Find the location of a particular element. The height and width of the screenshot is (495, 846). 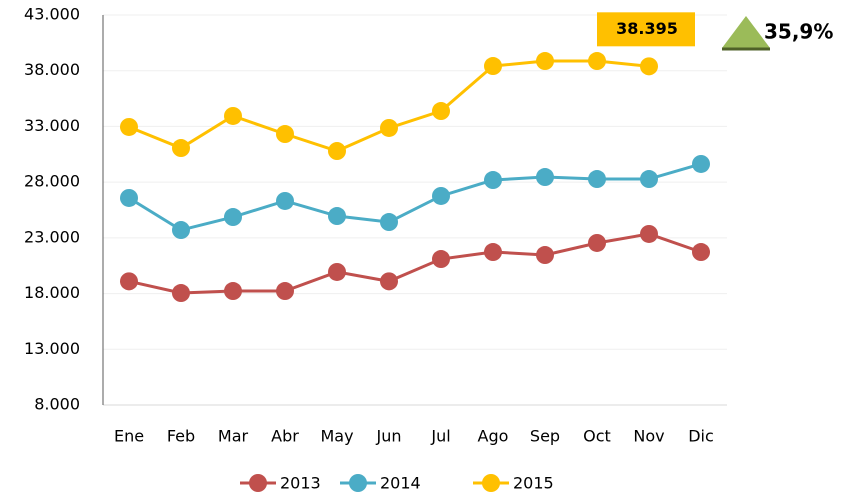

x-tick-label: Jun is located at coordinates (389, 436).